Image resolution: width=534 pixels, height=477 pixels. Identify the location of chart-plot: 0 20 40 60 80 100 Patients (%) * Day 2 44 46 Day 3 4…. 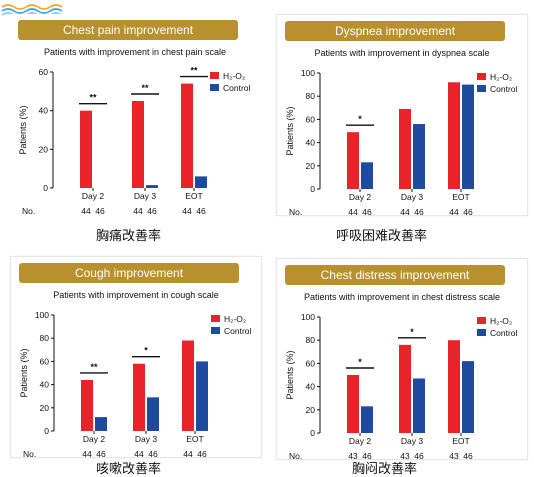
(401, 142).